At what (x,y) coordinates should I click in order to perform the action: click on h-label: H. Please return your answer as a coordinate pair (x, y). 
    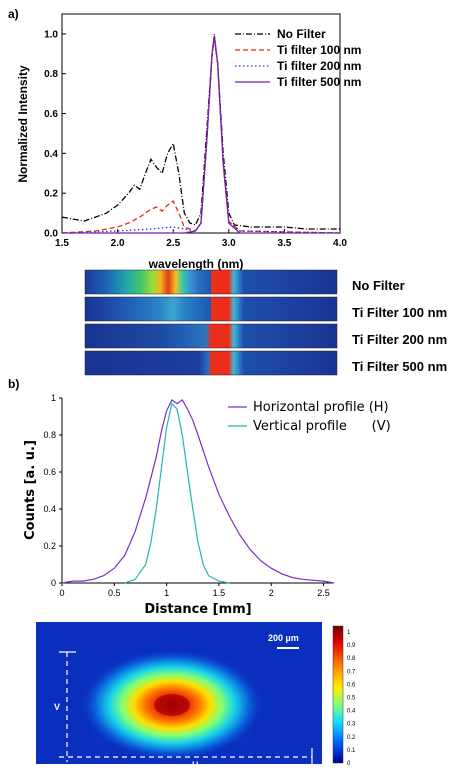
    Looking at the image, I should click on (195, 764).